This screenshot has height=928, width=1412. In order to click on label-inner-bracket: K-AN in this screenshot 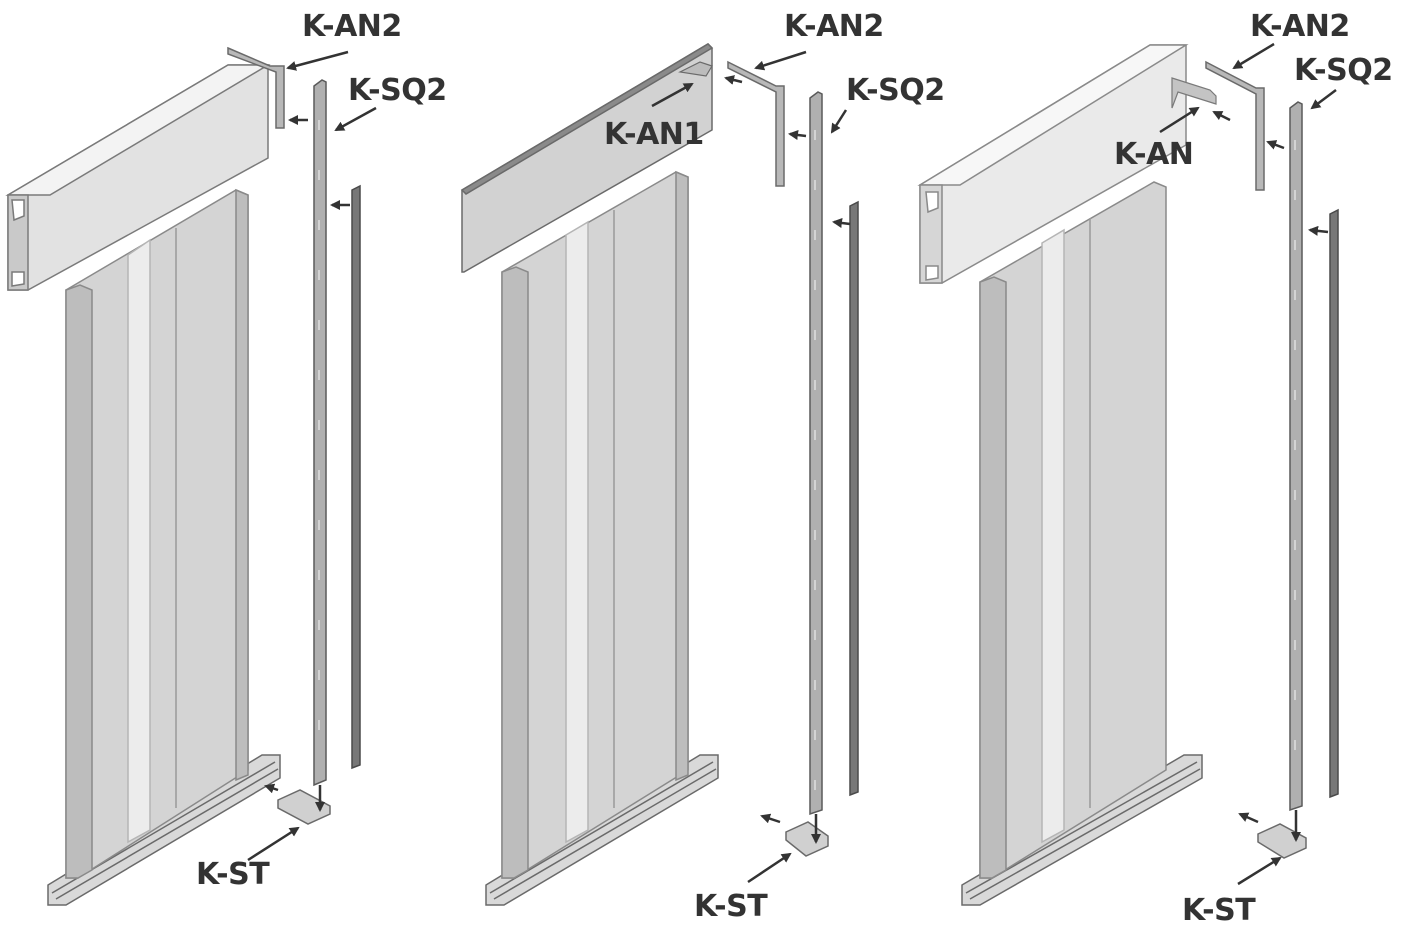, I will do `click(1153, 154)`.